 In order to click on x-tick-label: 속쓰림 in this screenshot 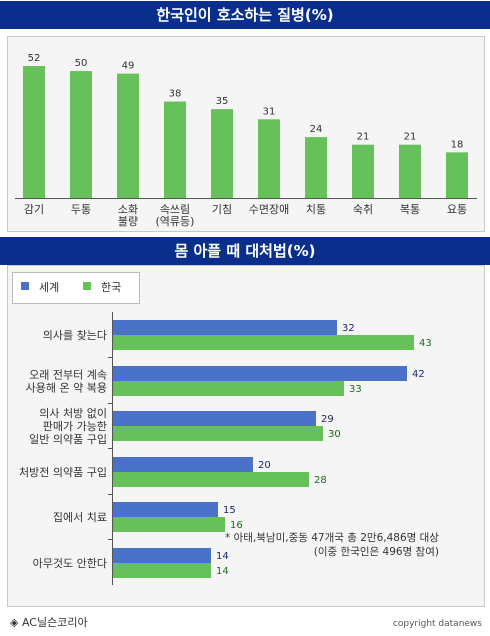, I will do `click(175, 209)`.